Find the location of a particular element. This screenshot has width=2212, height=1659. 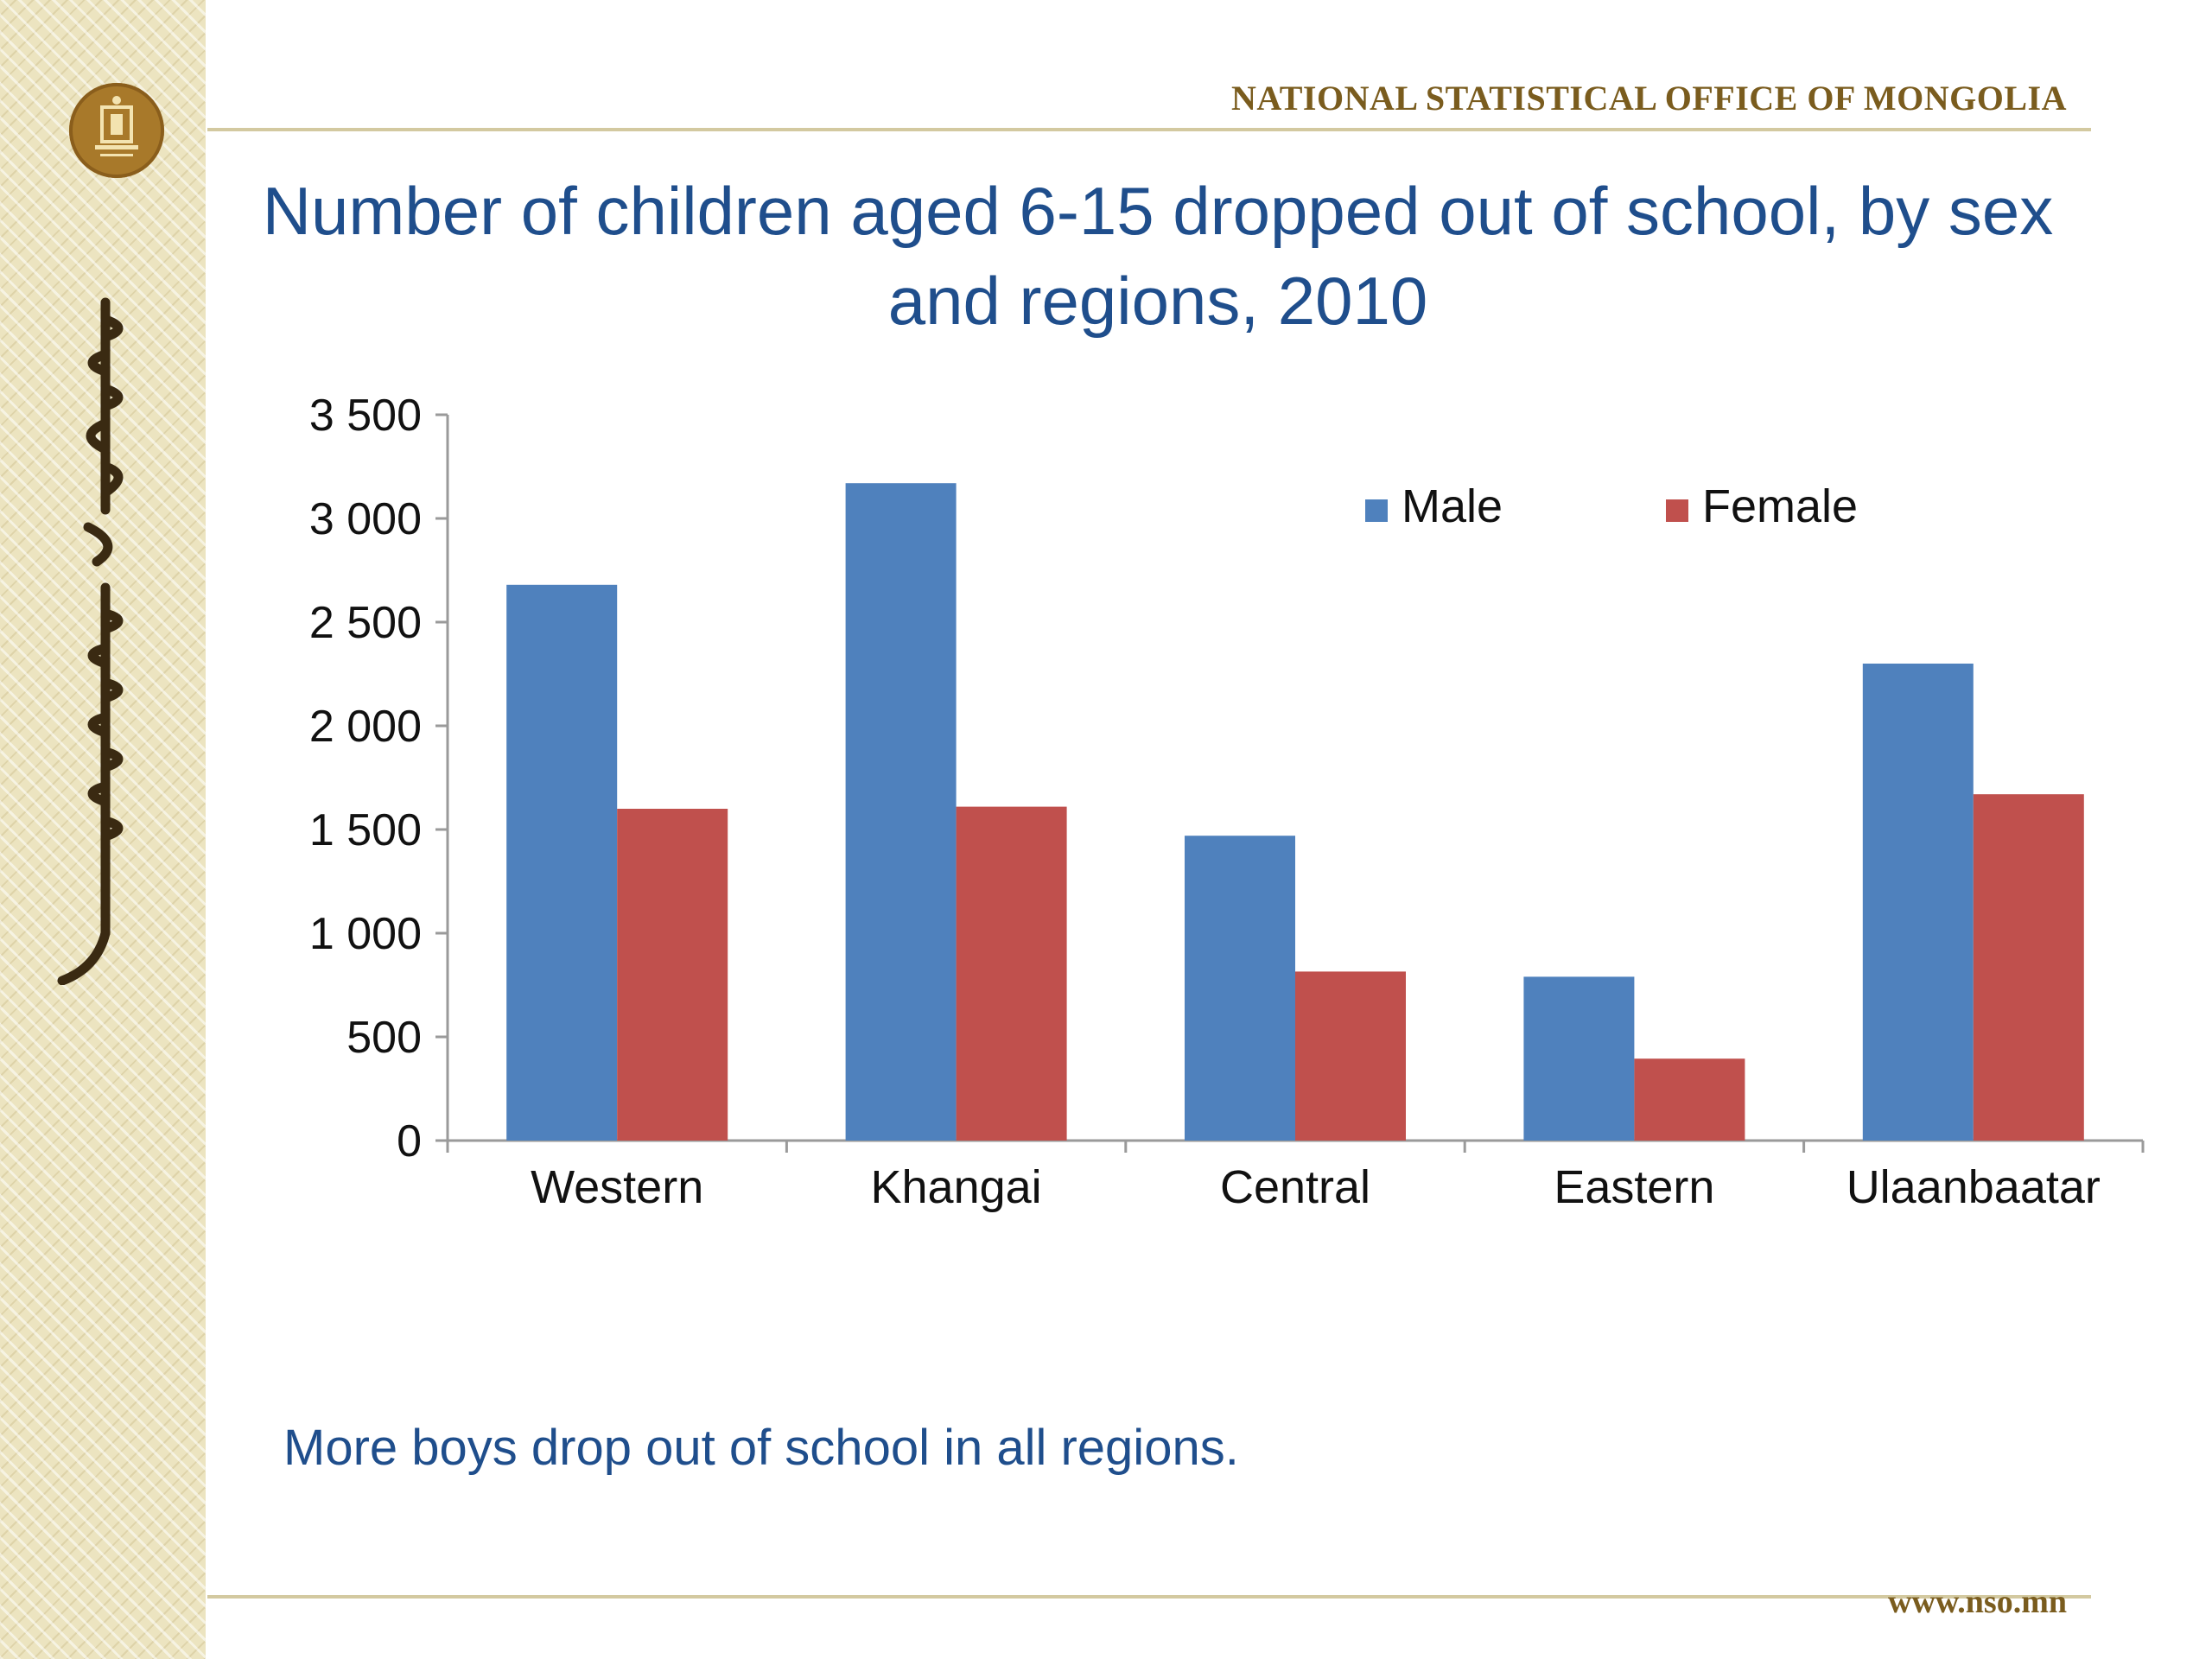

decorative-sidebar is located at coordinates (103, 829).